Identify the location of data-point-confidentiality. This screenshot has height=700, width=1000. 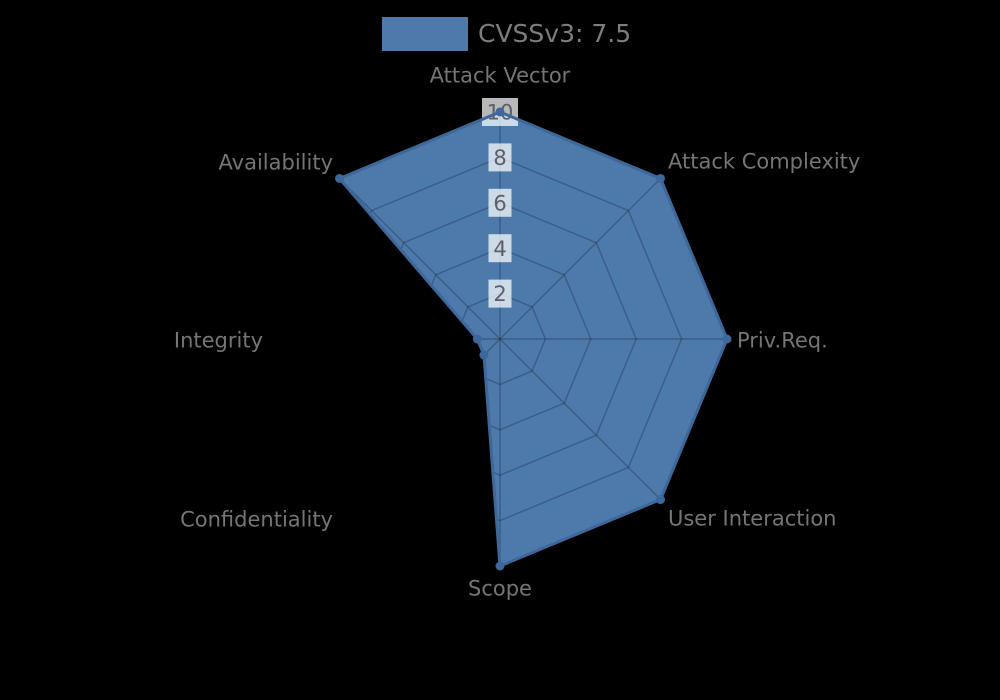
(484, 355).